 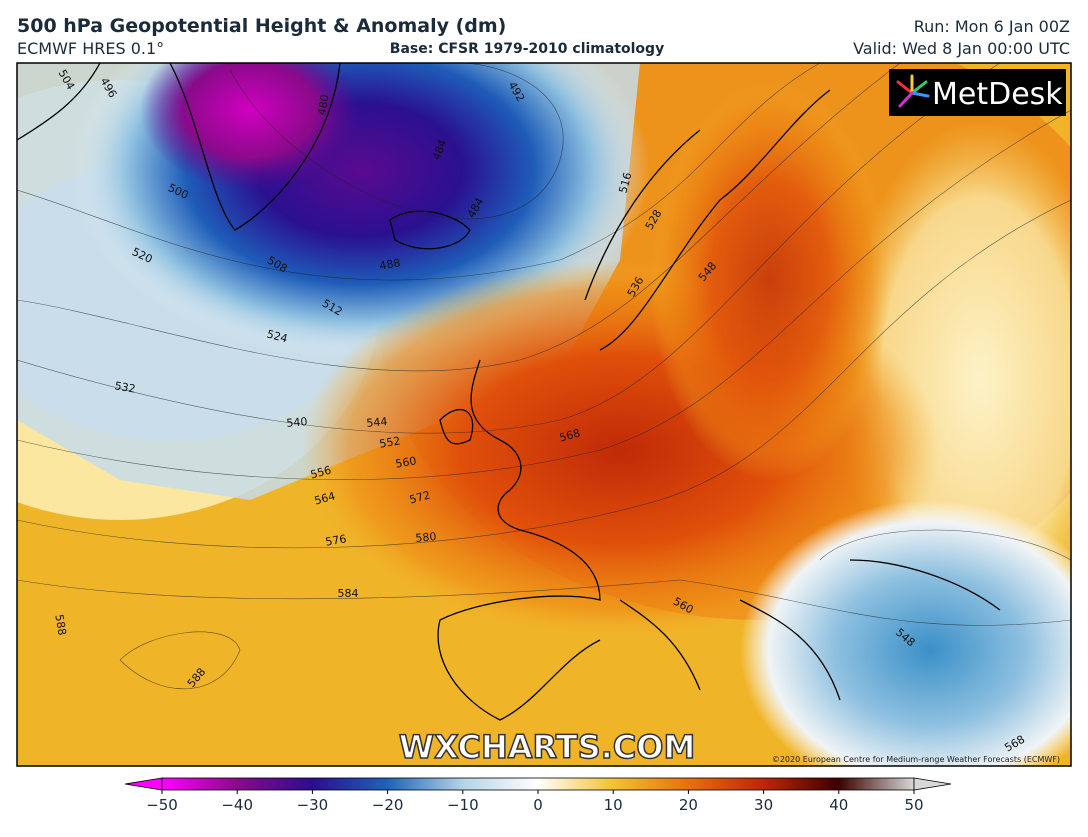 What do you see at coordinates (90, 48) in the screenshot?
I see `model: ECMWF HRES 0.1°` at bounding box center [90, 48].